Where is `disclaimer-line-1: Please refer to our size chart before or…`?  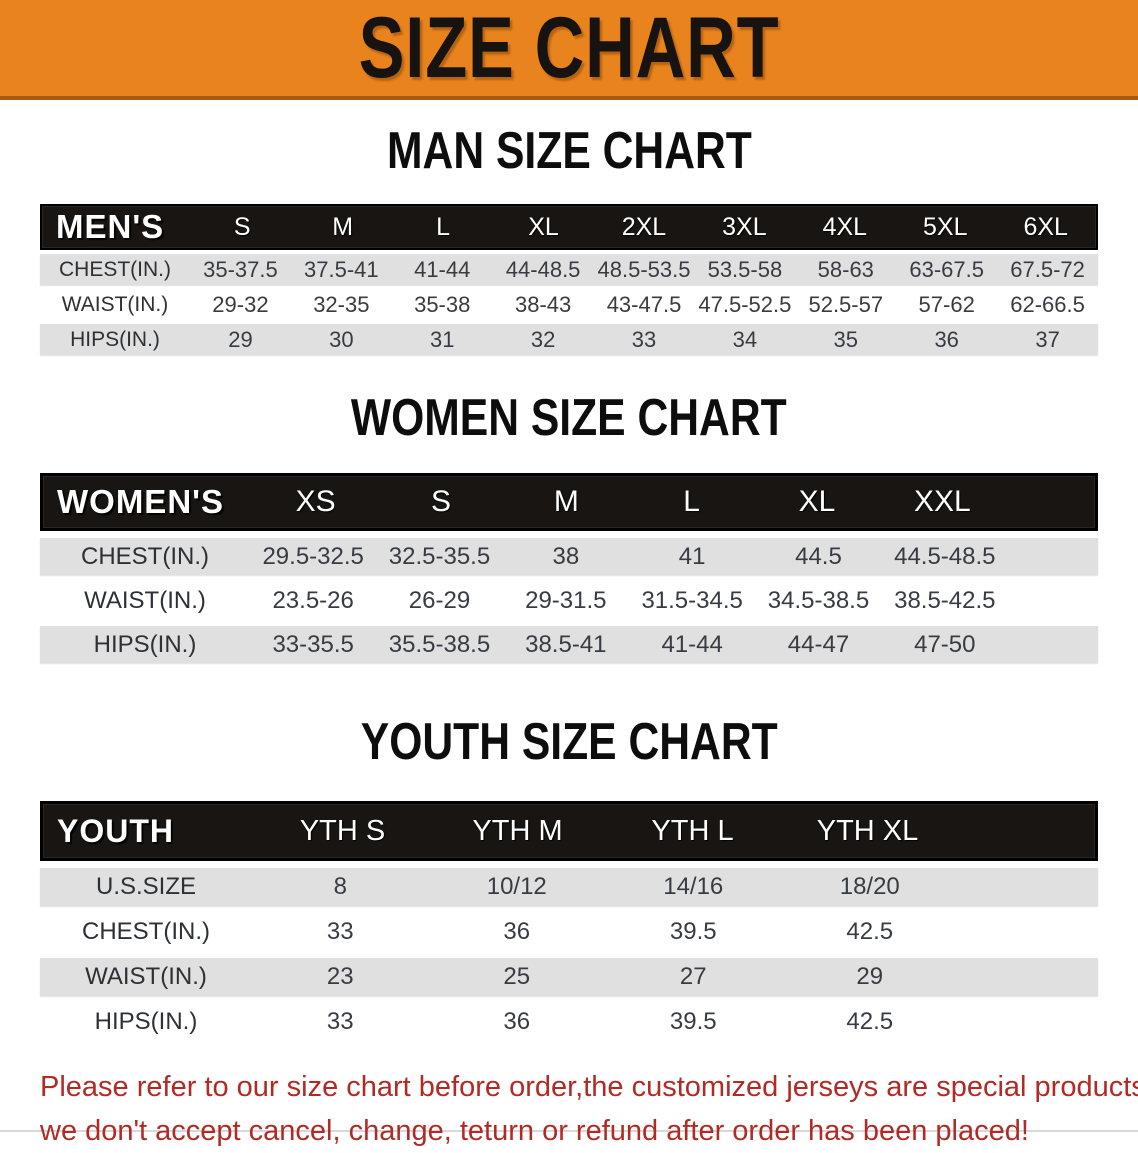
disclaimer-line-1: Please refer to our size chart before or… is located at coordinates (589, 1087).